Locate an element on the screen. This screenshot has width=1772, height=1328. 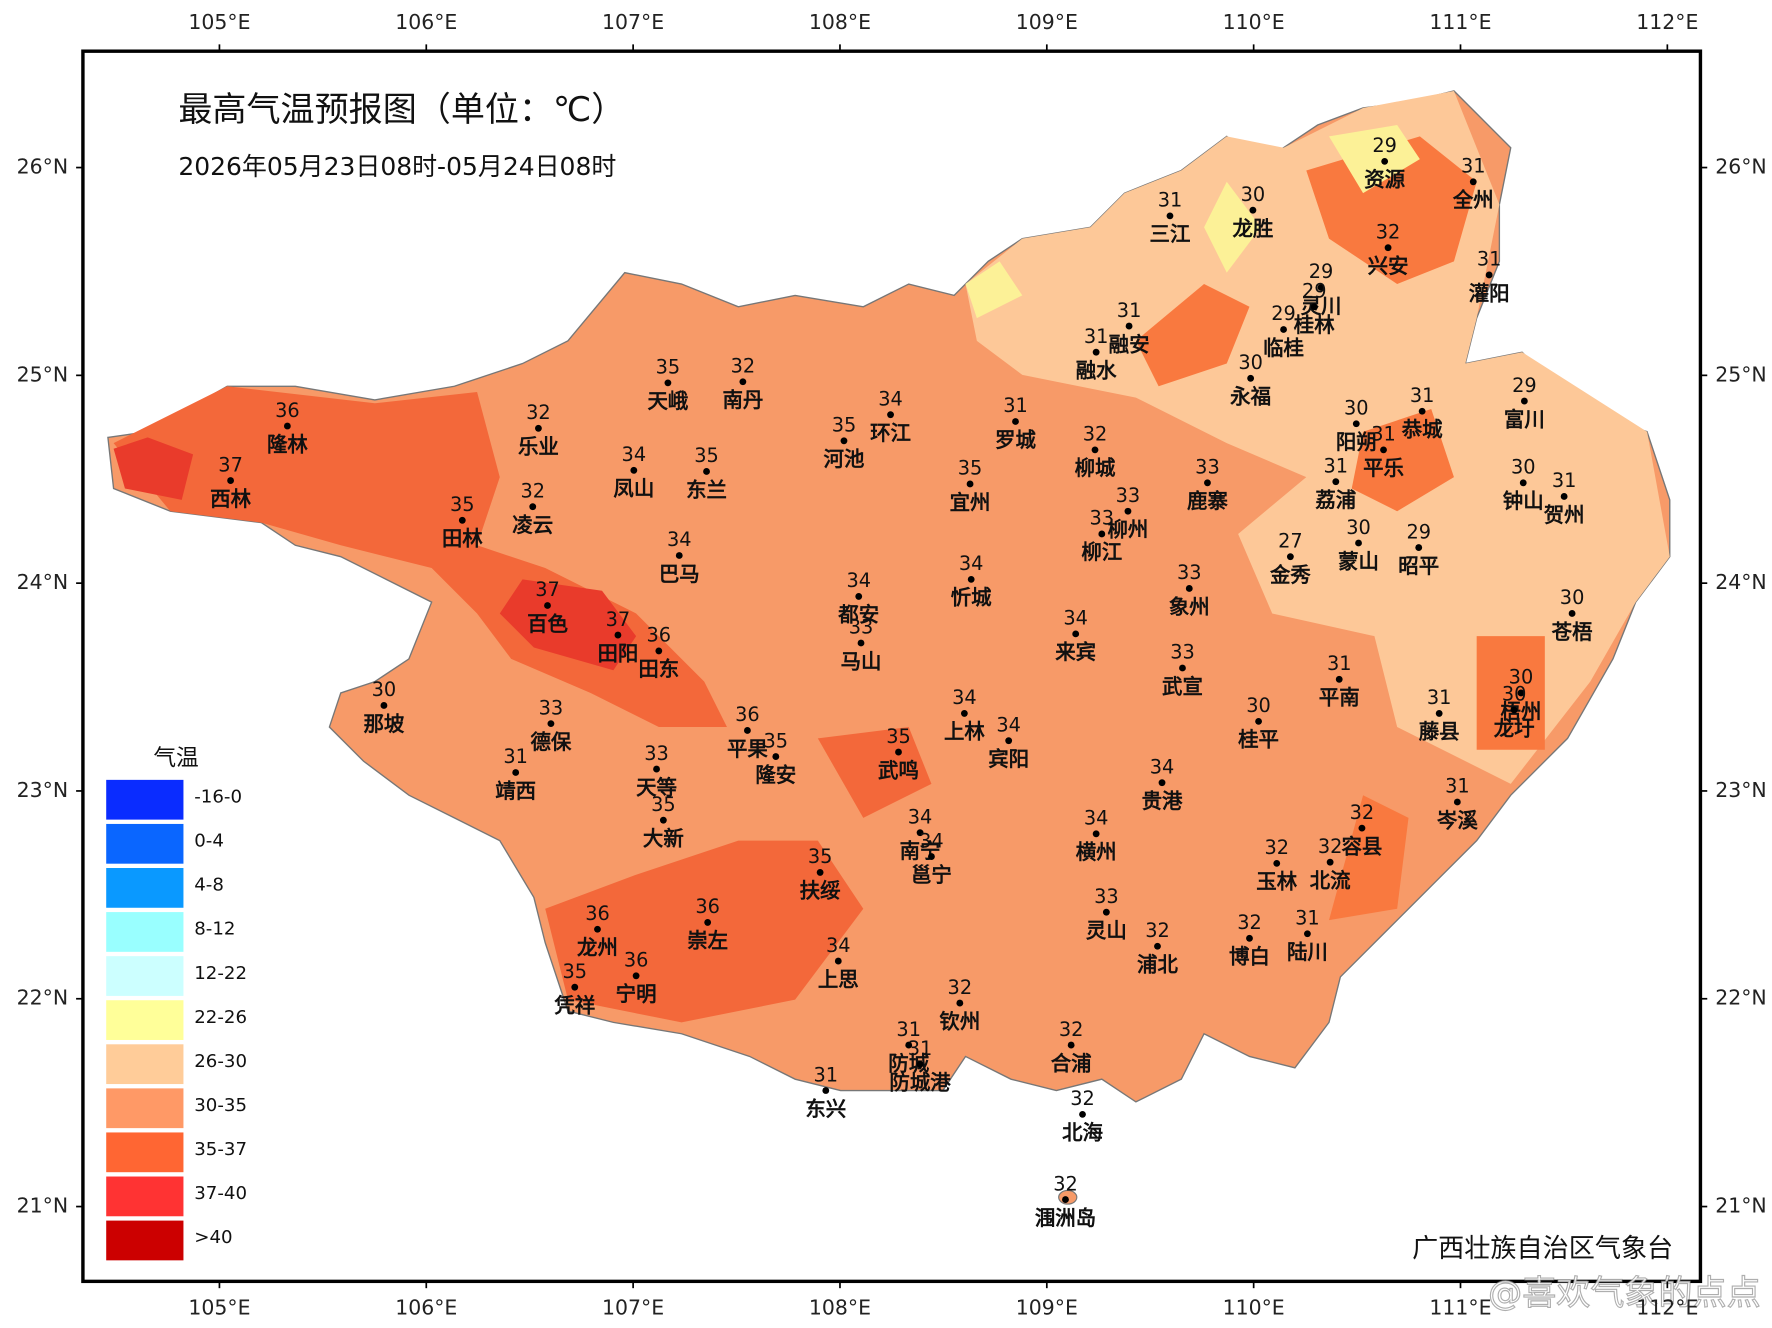
legend-label: 30-35 is located at coordinates (220, 1105).